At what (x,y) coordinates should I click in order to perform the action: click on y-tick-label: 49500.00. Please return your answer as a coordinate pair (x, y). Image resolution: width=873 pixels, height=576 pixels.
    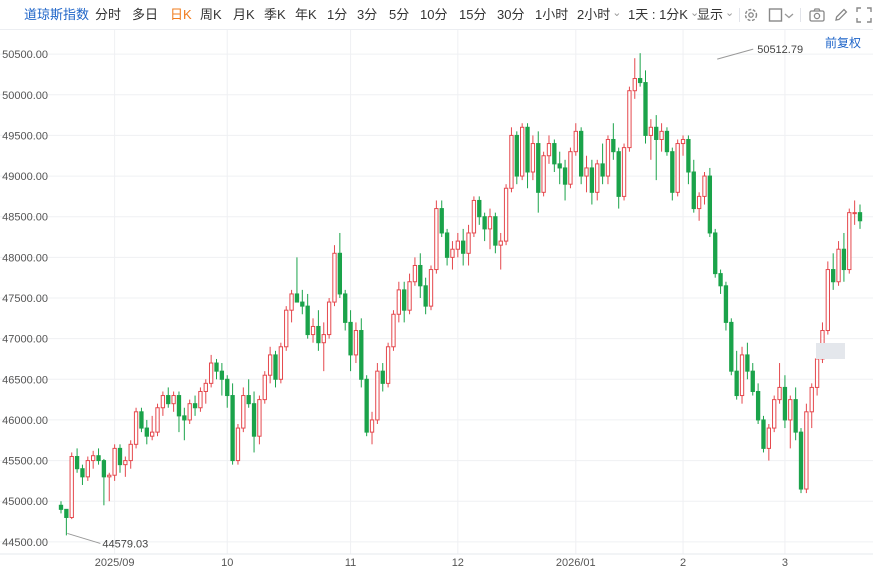
    Looking at the image, I should click on (25, 136).